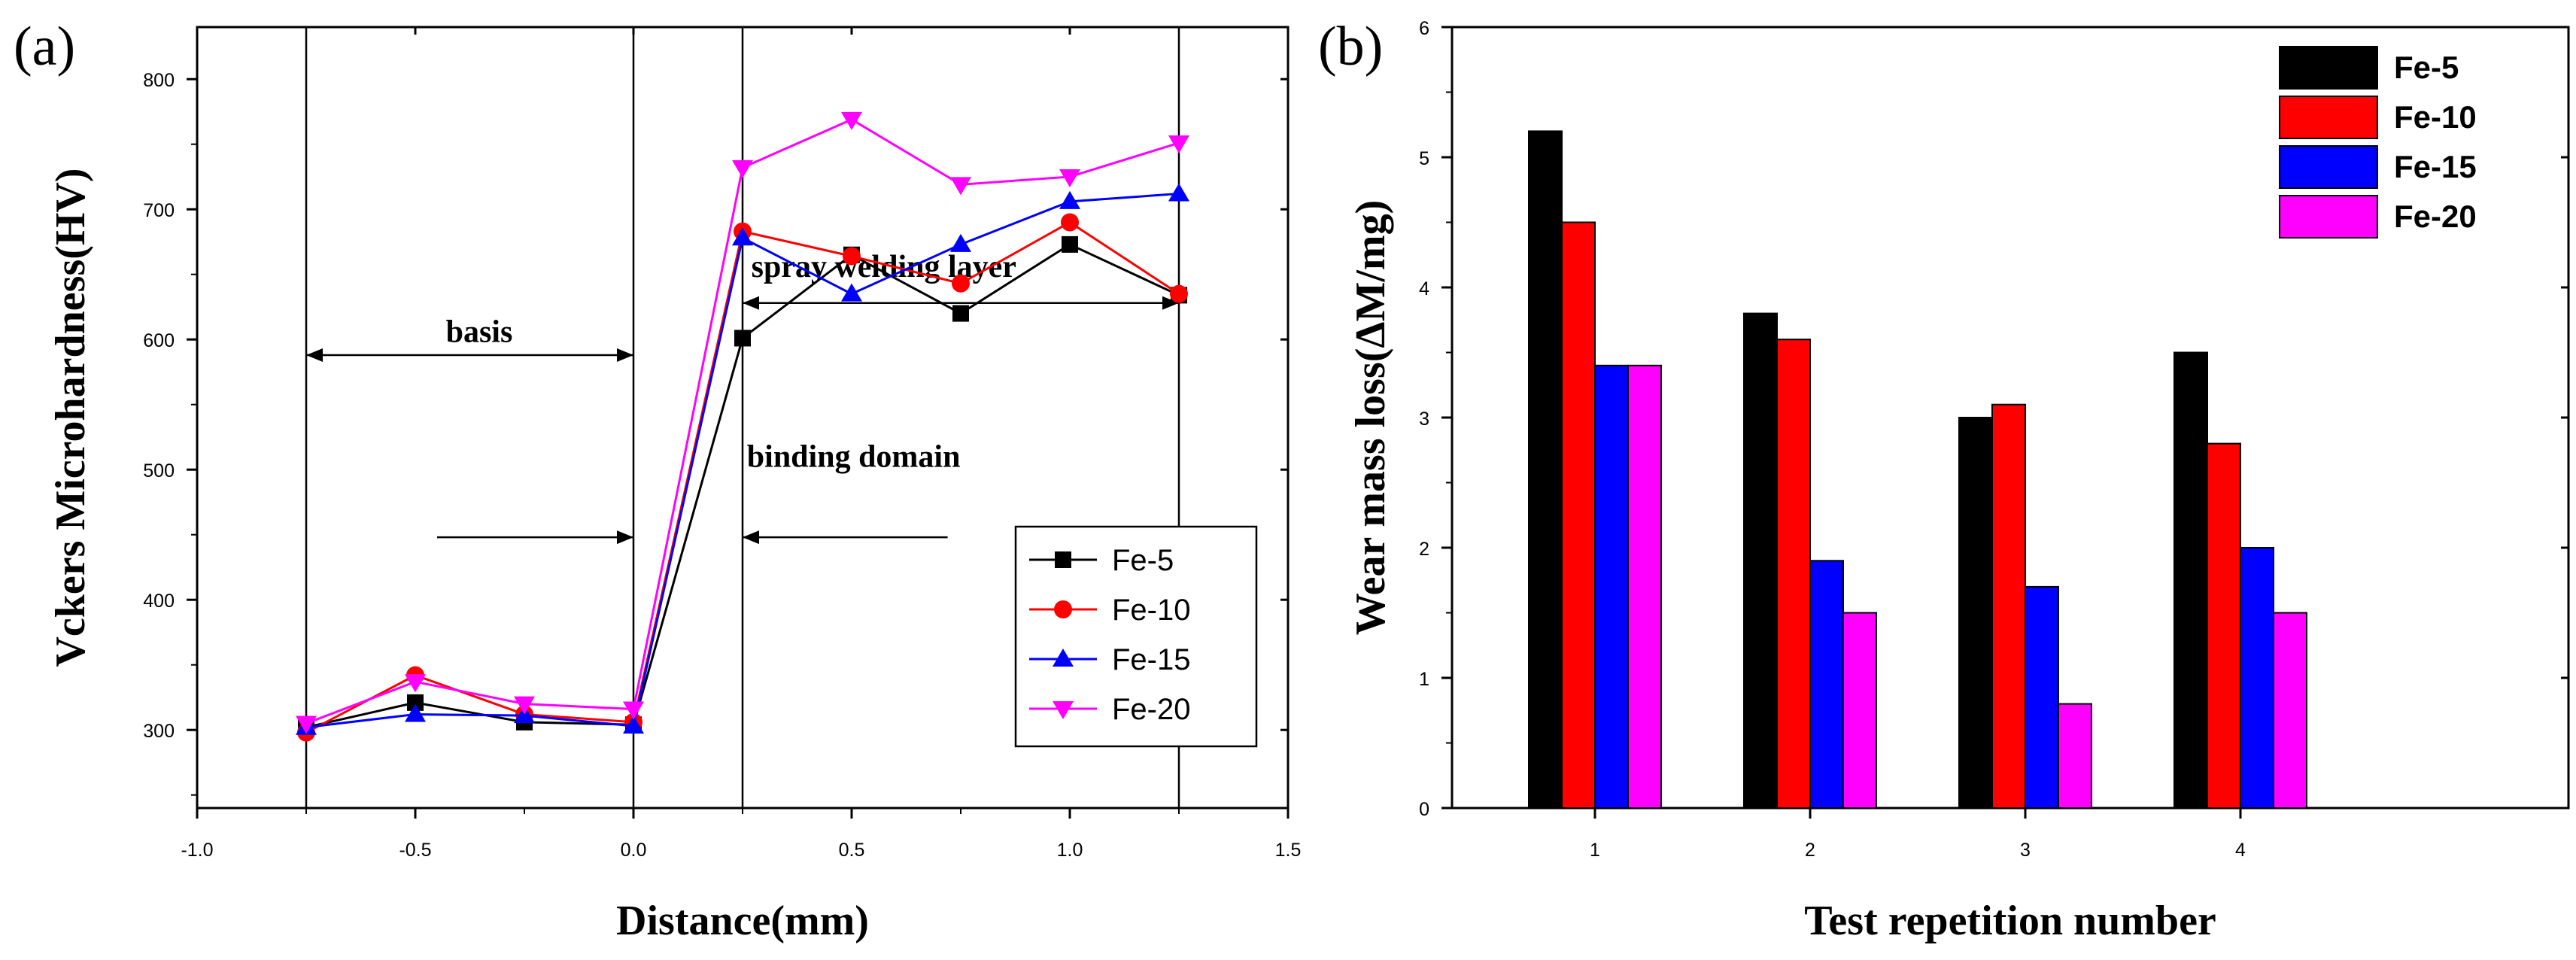  I want to click on y-tick-label: 4, so click(1424, 288).